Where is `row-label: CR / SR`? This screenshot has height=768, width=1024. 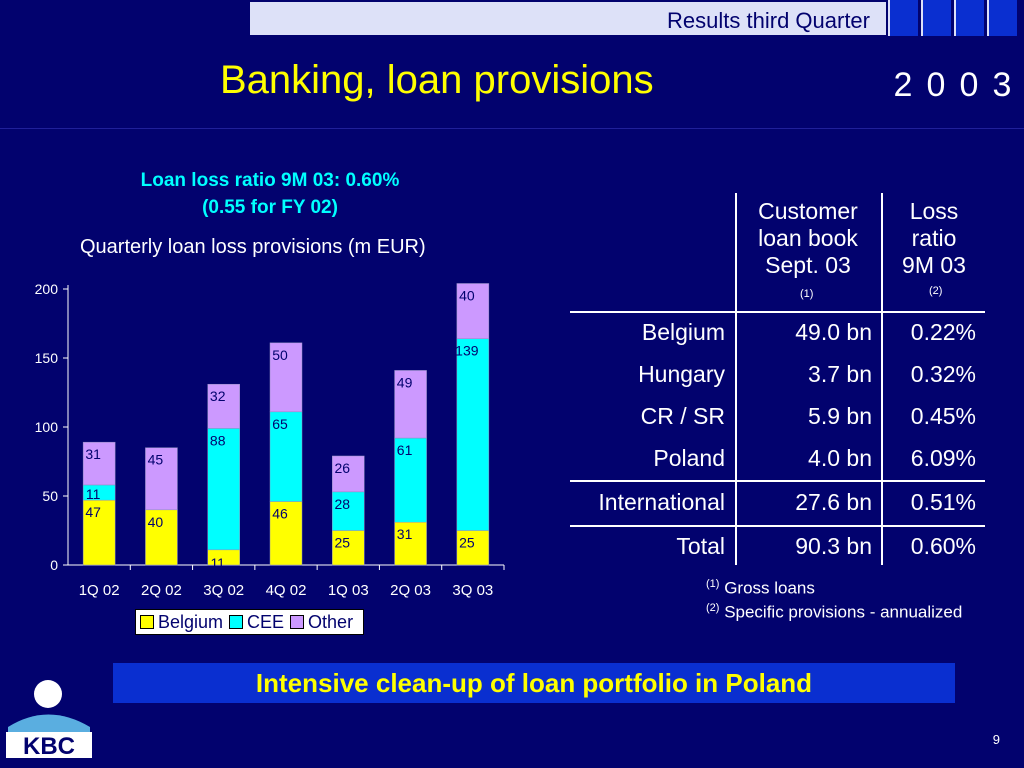
row-label: CR / SR is located at coordinates (682, 416).